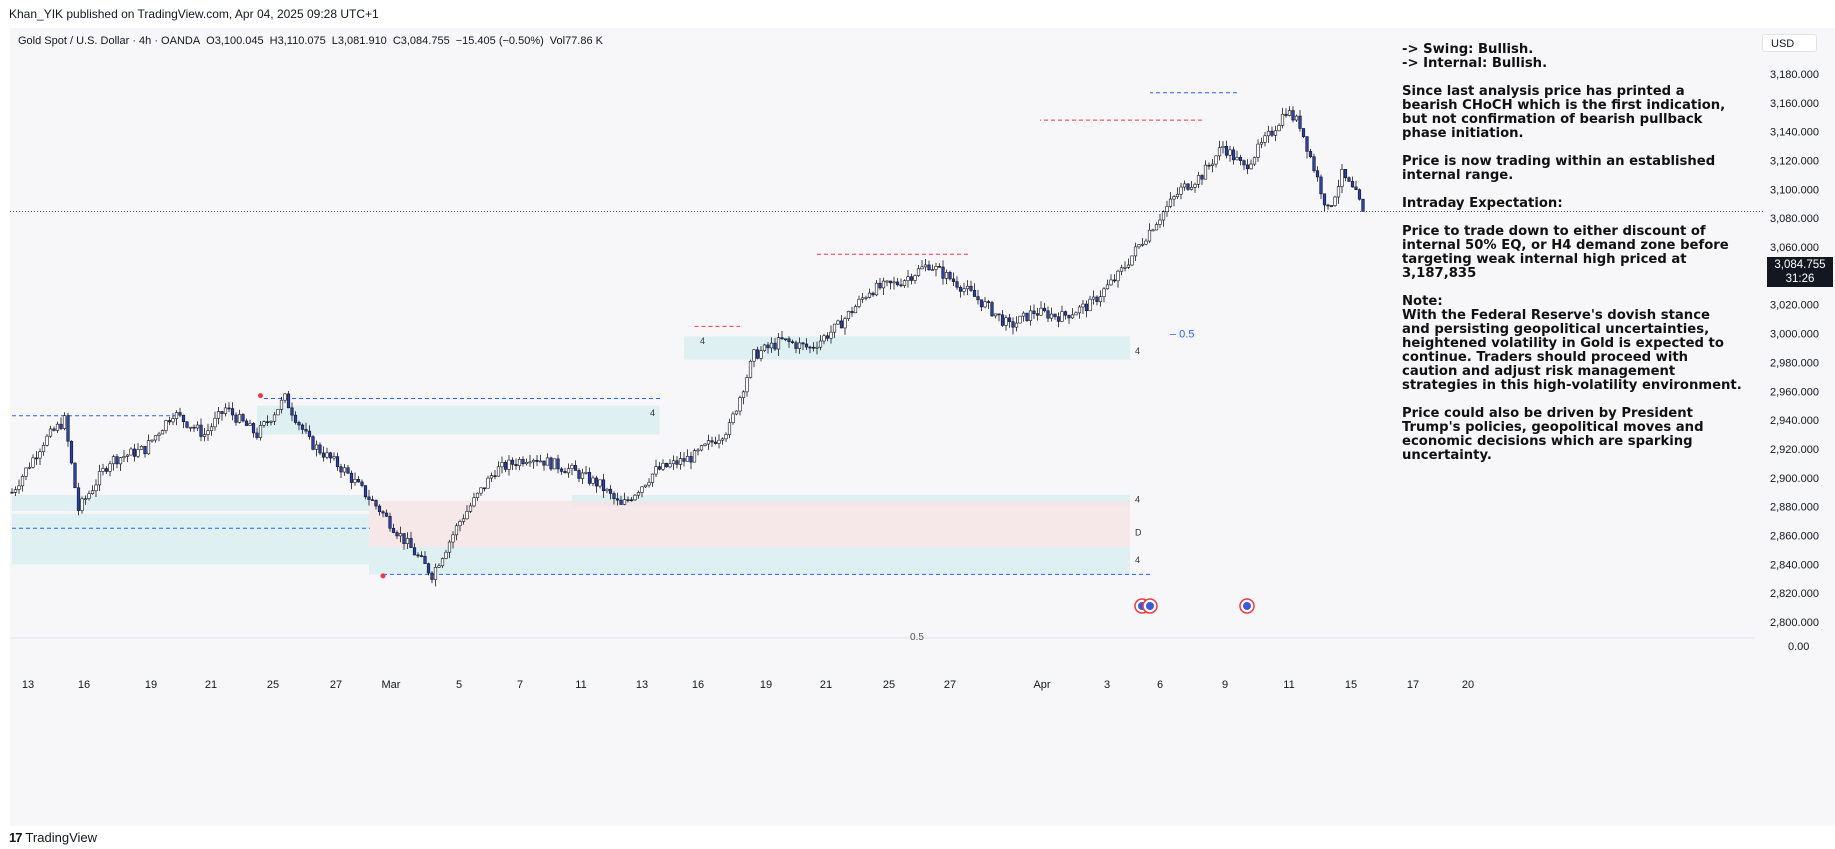  I want to click on zone-label-2: D, so click(1138, 533).